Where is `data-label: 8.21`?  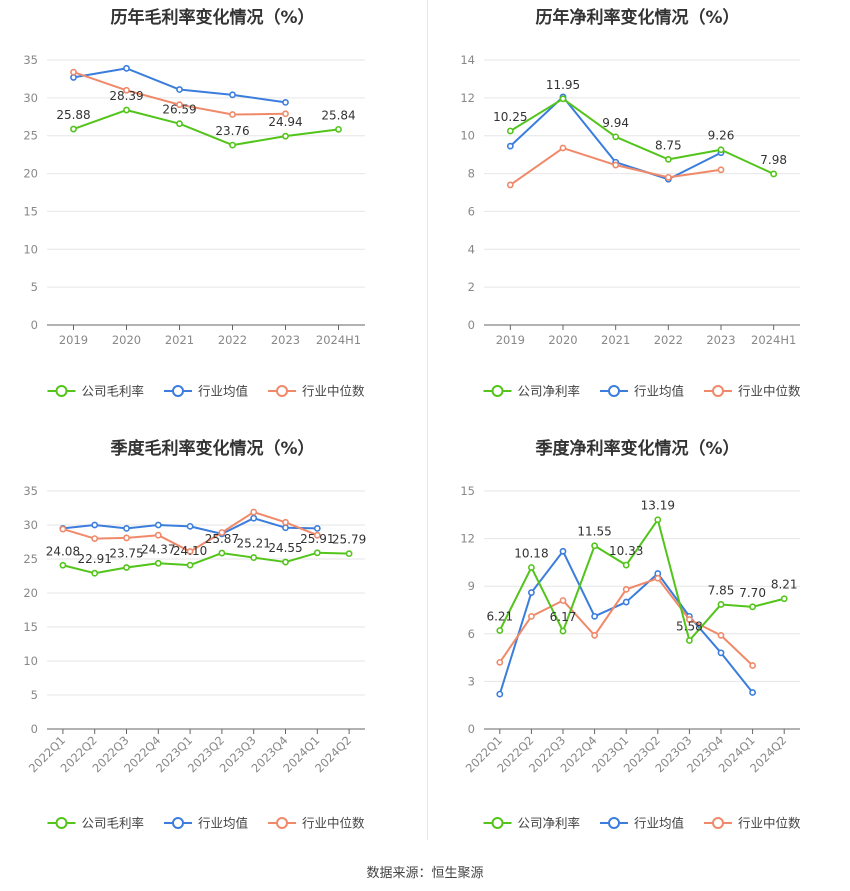
data-label: 8.21 is located at coordinates (784, 585).